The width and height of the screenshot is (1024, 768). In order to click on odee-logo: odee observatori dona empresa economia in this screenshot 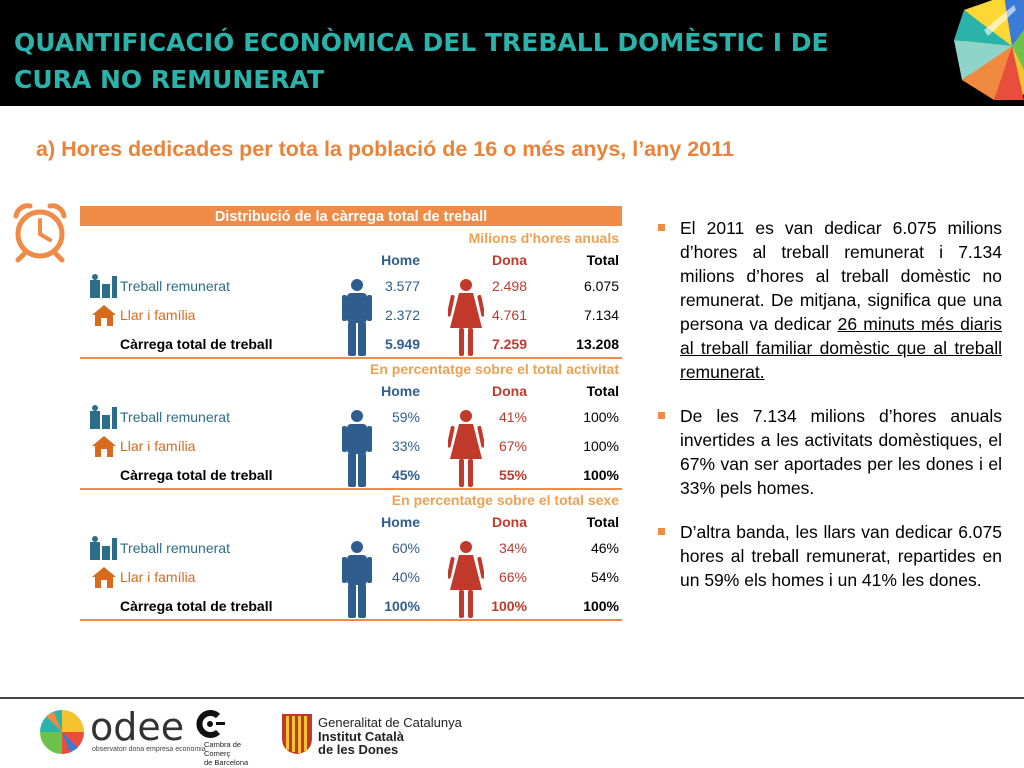, I will do `click(123, 730)`.